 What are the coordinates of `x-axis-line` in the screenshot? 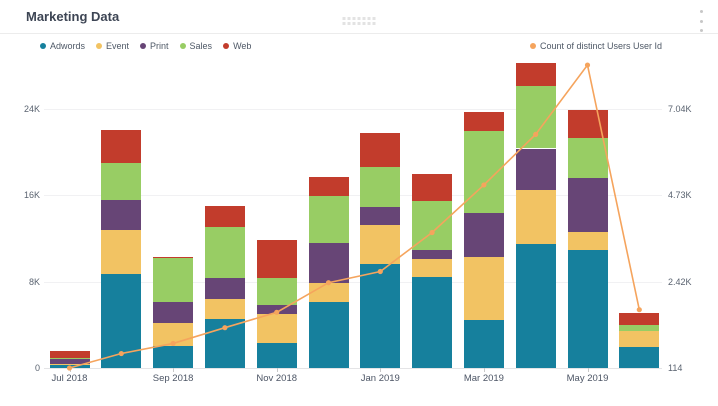 It's located at (353, 368).